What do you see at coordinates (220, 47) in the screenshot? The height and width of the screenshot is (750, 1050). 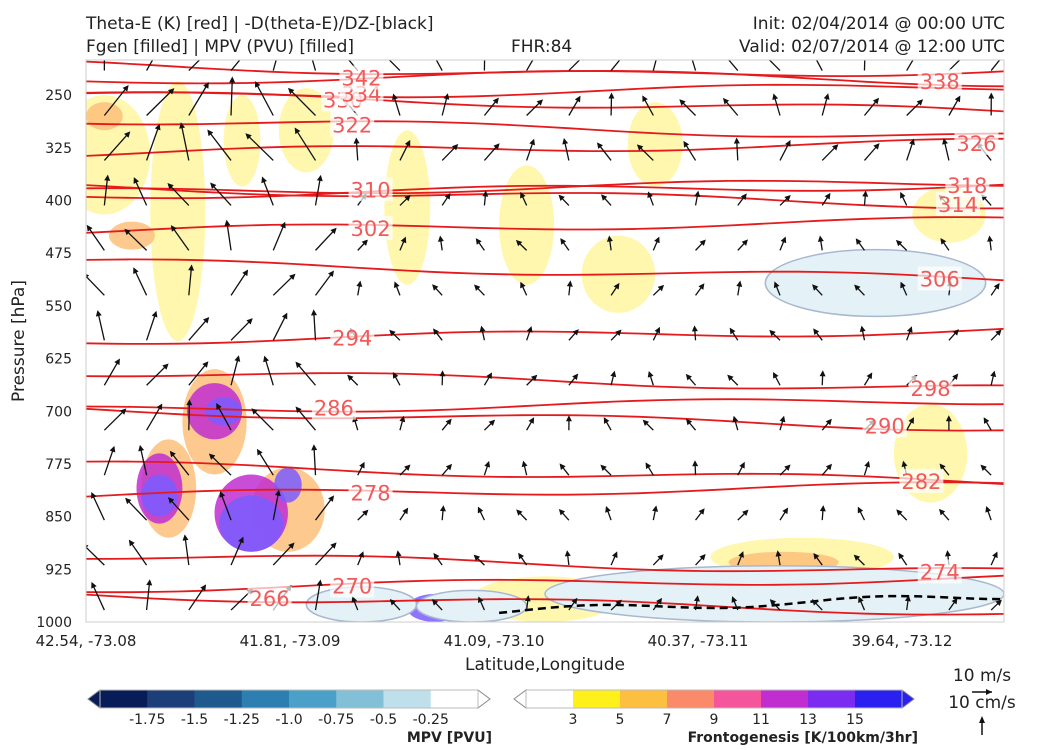 I see `chart-title-line2: Fgen [filled] | MPV (PVU) [filled]` at bounding box center [220, 47].